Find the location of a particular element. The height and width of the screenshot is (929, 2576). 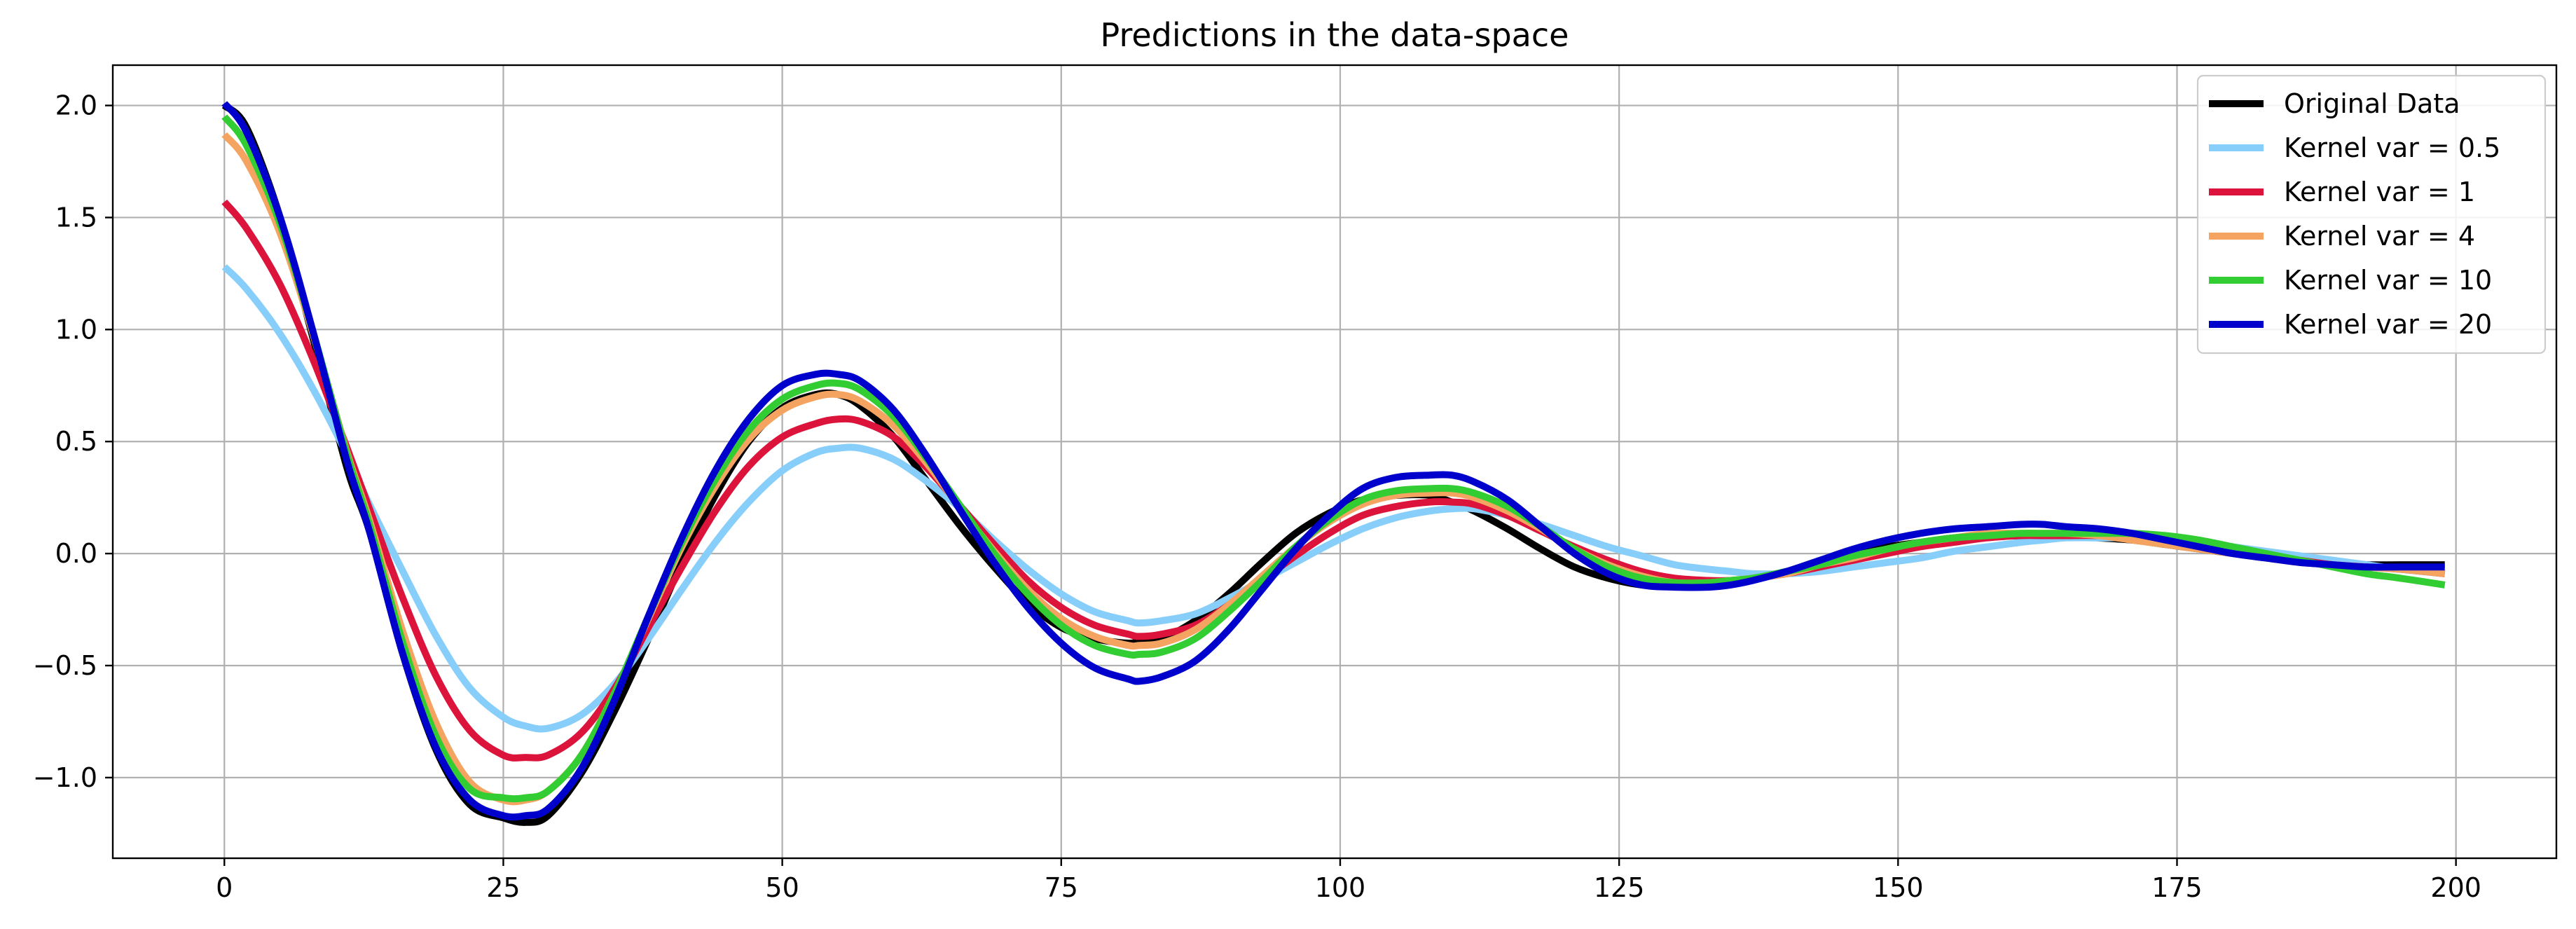

legend-label-1: Kernel var = 0.5 is located at coordinates (2392, 147).